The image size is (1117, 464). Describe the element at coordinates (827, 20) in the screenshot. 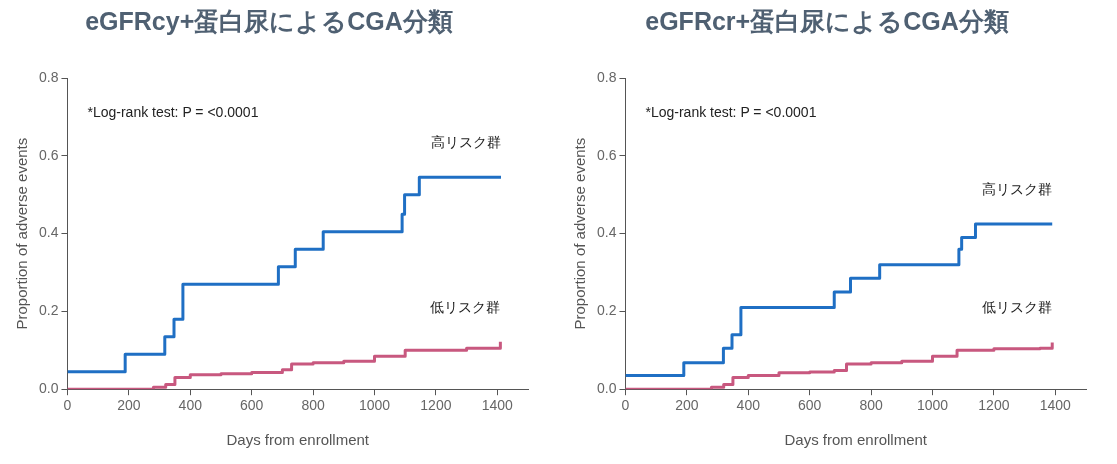

I see `chart-title: eGFRcr+蛋白尿によるCGA分類` at that location.